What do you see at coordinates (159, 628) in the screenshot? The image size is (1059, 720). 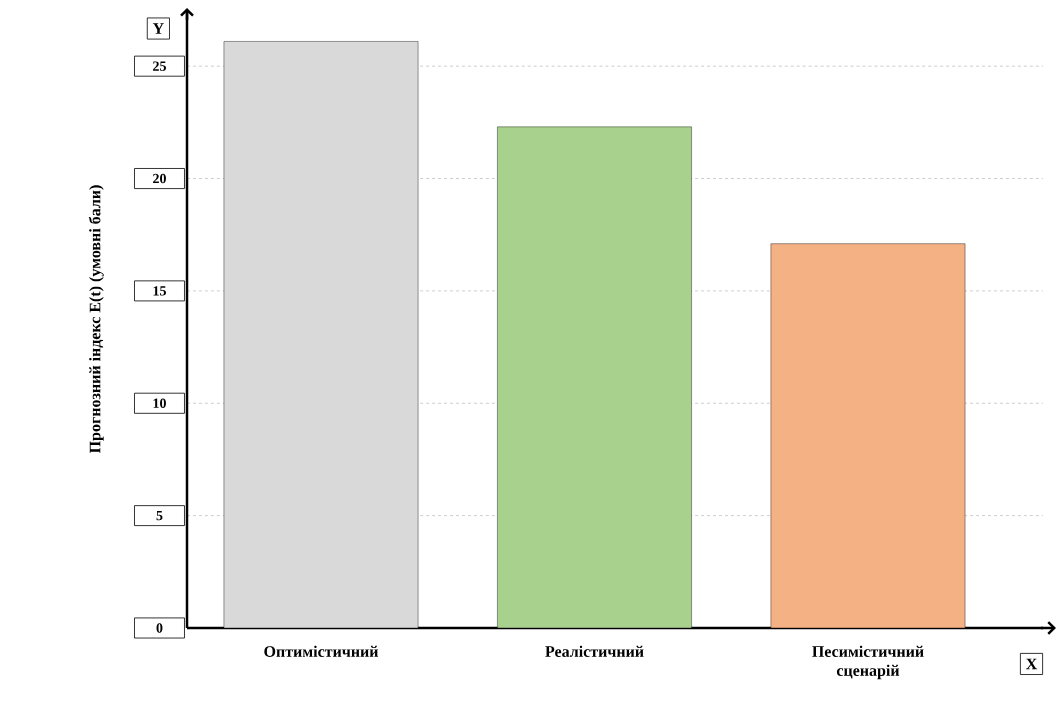 I see `y-tick-label: 0` at bounding box center [159, 628].